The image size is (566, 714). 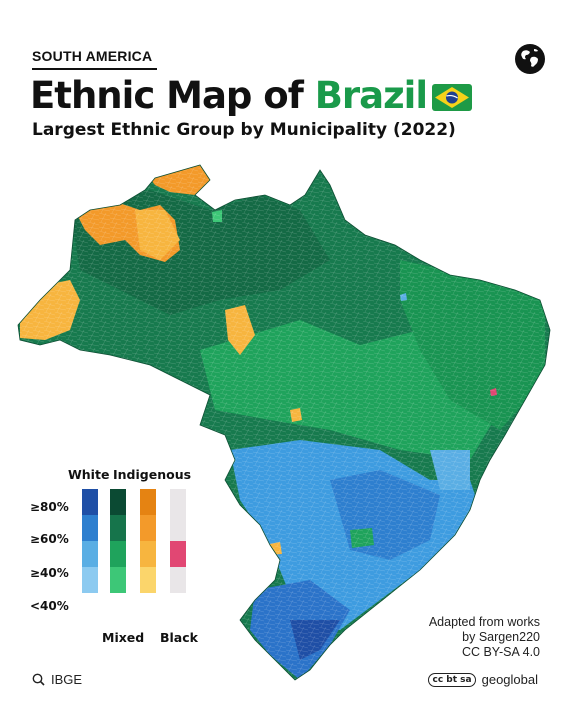 I want to click on creative-commons-icon: cc bt sa, so click(x=452, y=679).